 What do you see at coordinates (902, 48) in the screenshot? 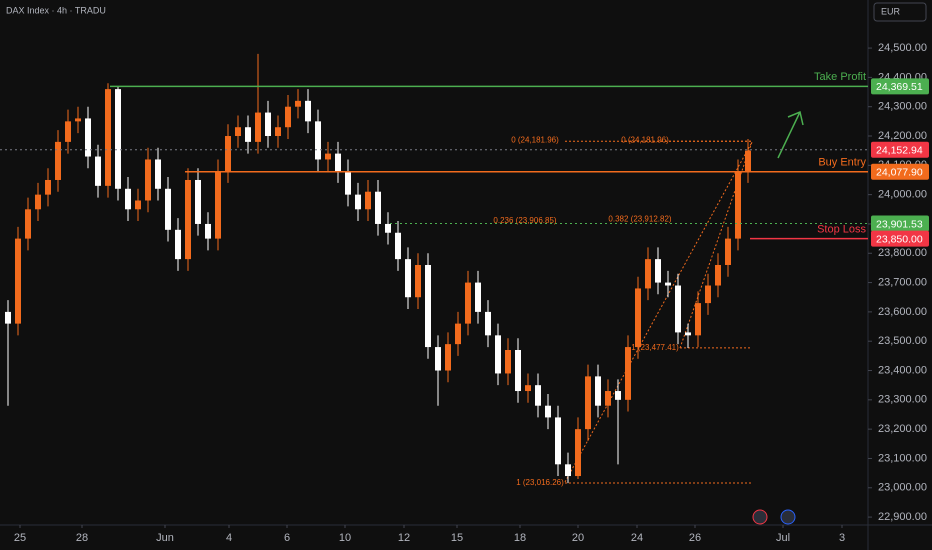
I see `y-tick-label: 24,500.00` at bounding box center [902, 48].